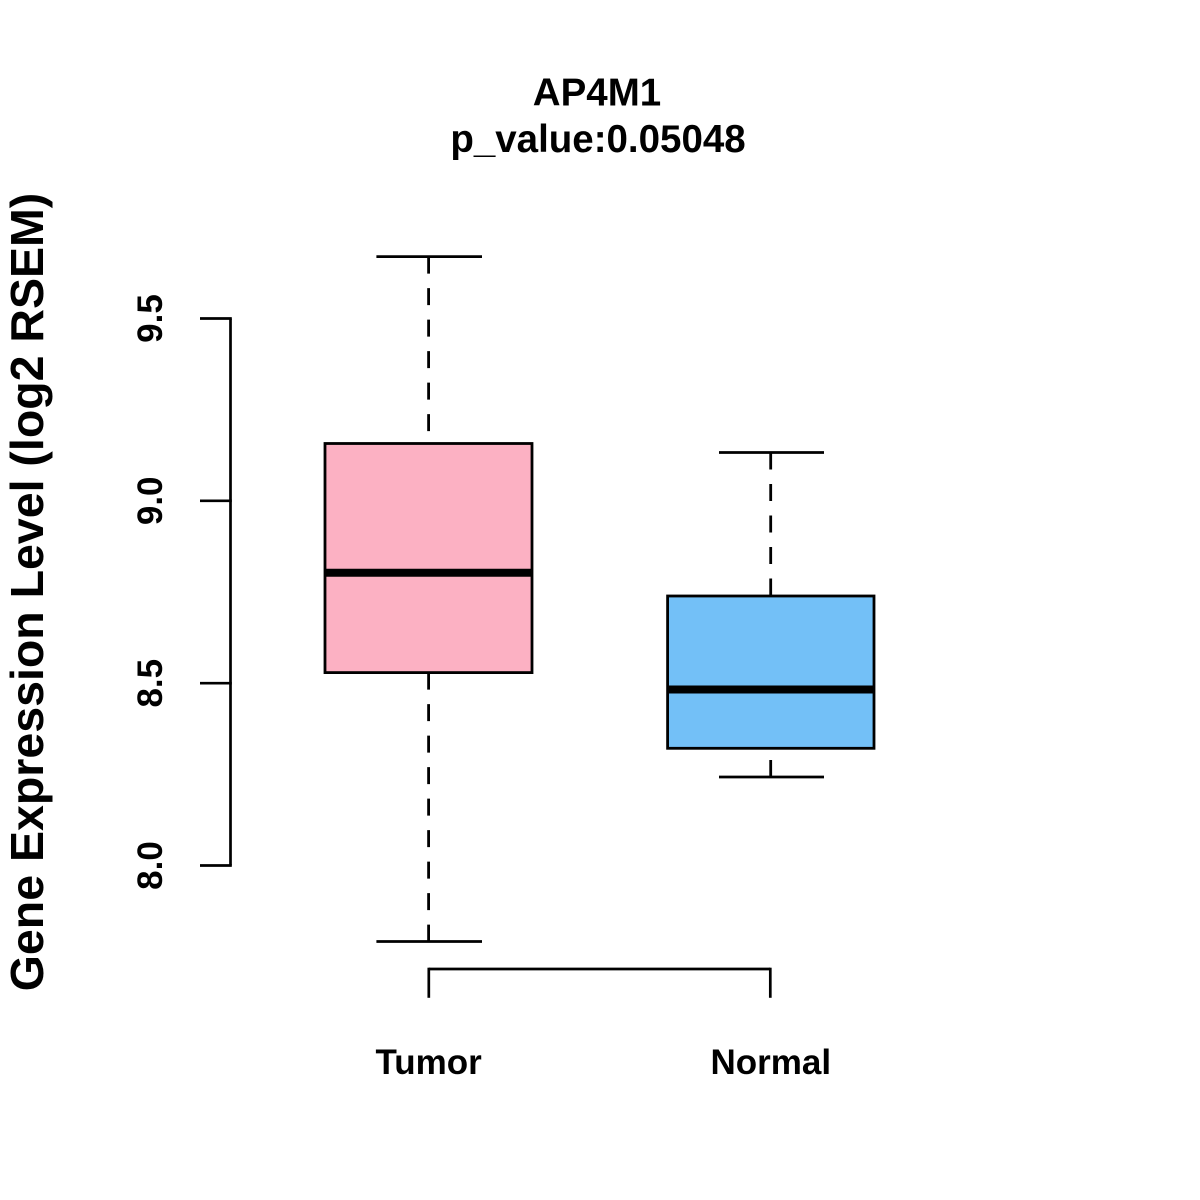  Describe the element at coordinates (597, 93) in the screenshot. I see `svg-text: AP4M1` at that location.